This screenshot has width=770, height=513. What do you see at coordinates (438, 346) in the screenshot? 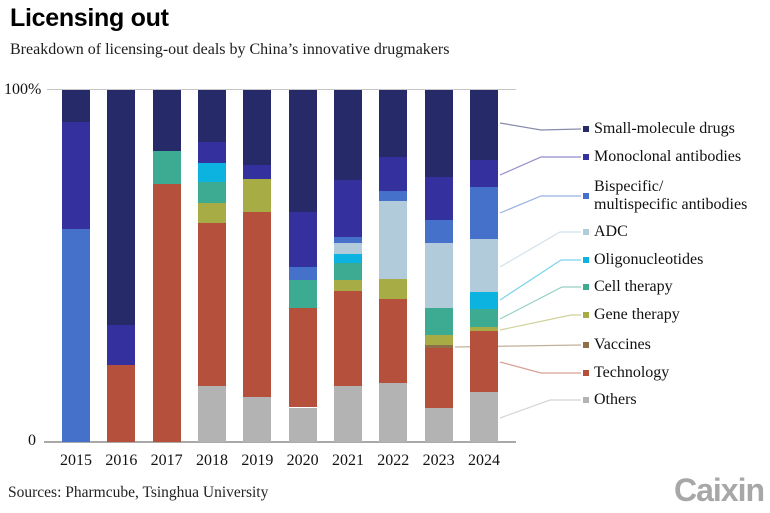
I see `bar-segment-vaccines-2023` at bounding box center [438, 346].